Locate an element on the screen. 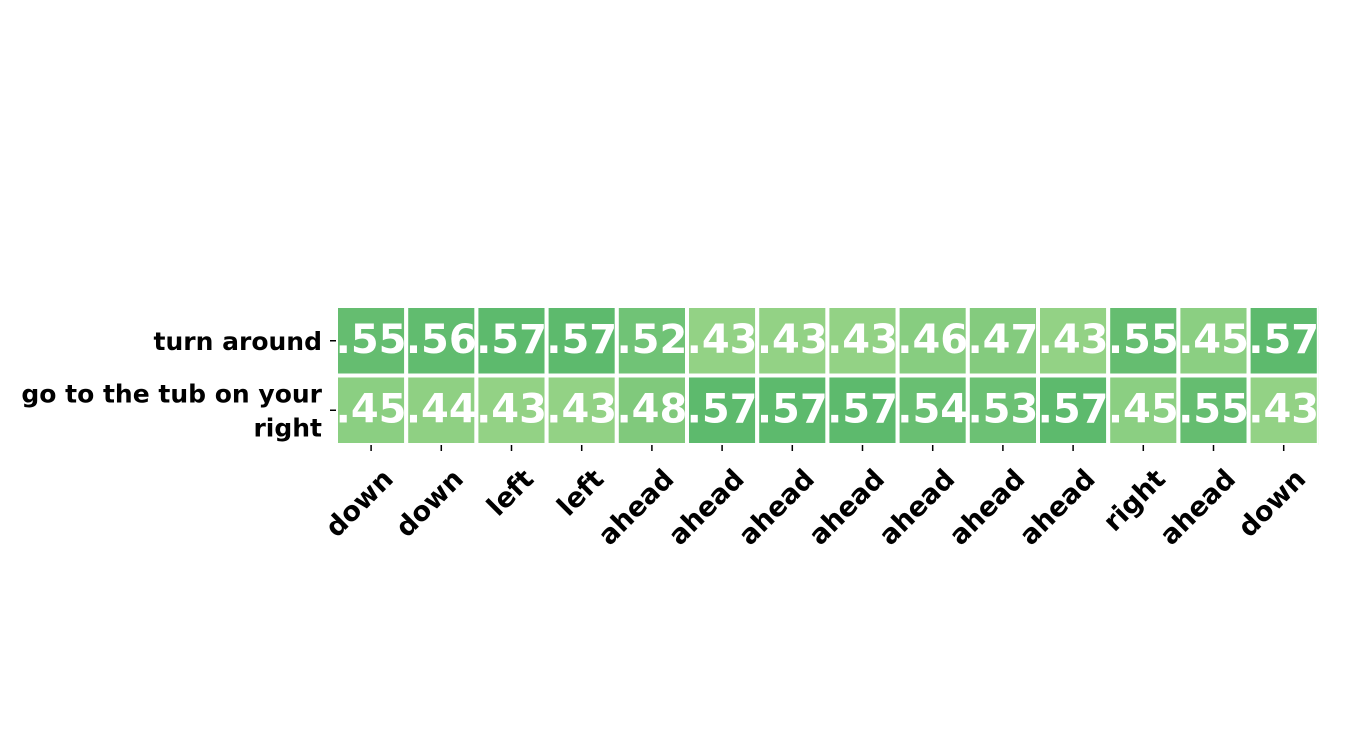 This screenshot has width=1350, height=750. row-labels: turn around go to the tub on your right is located at coordinates (178, 384).